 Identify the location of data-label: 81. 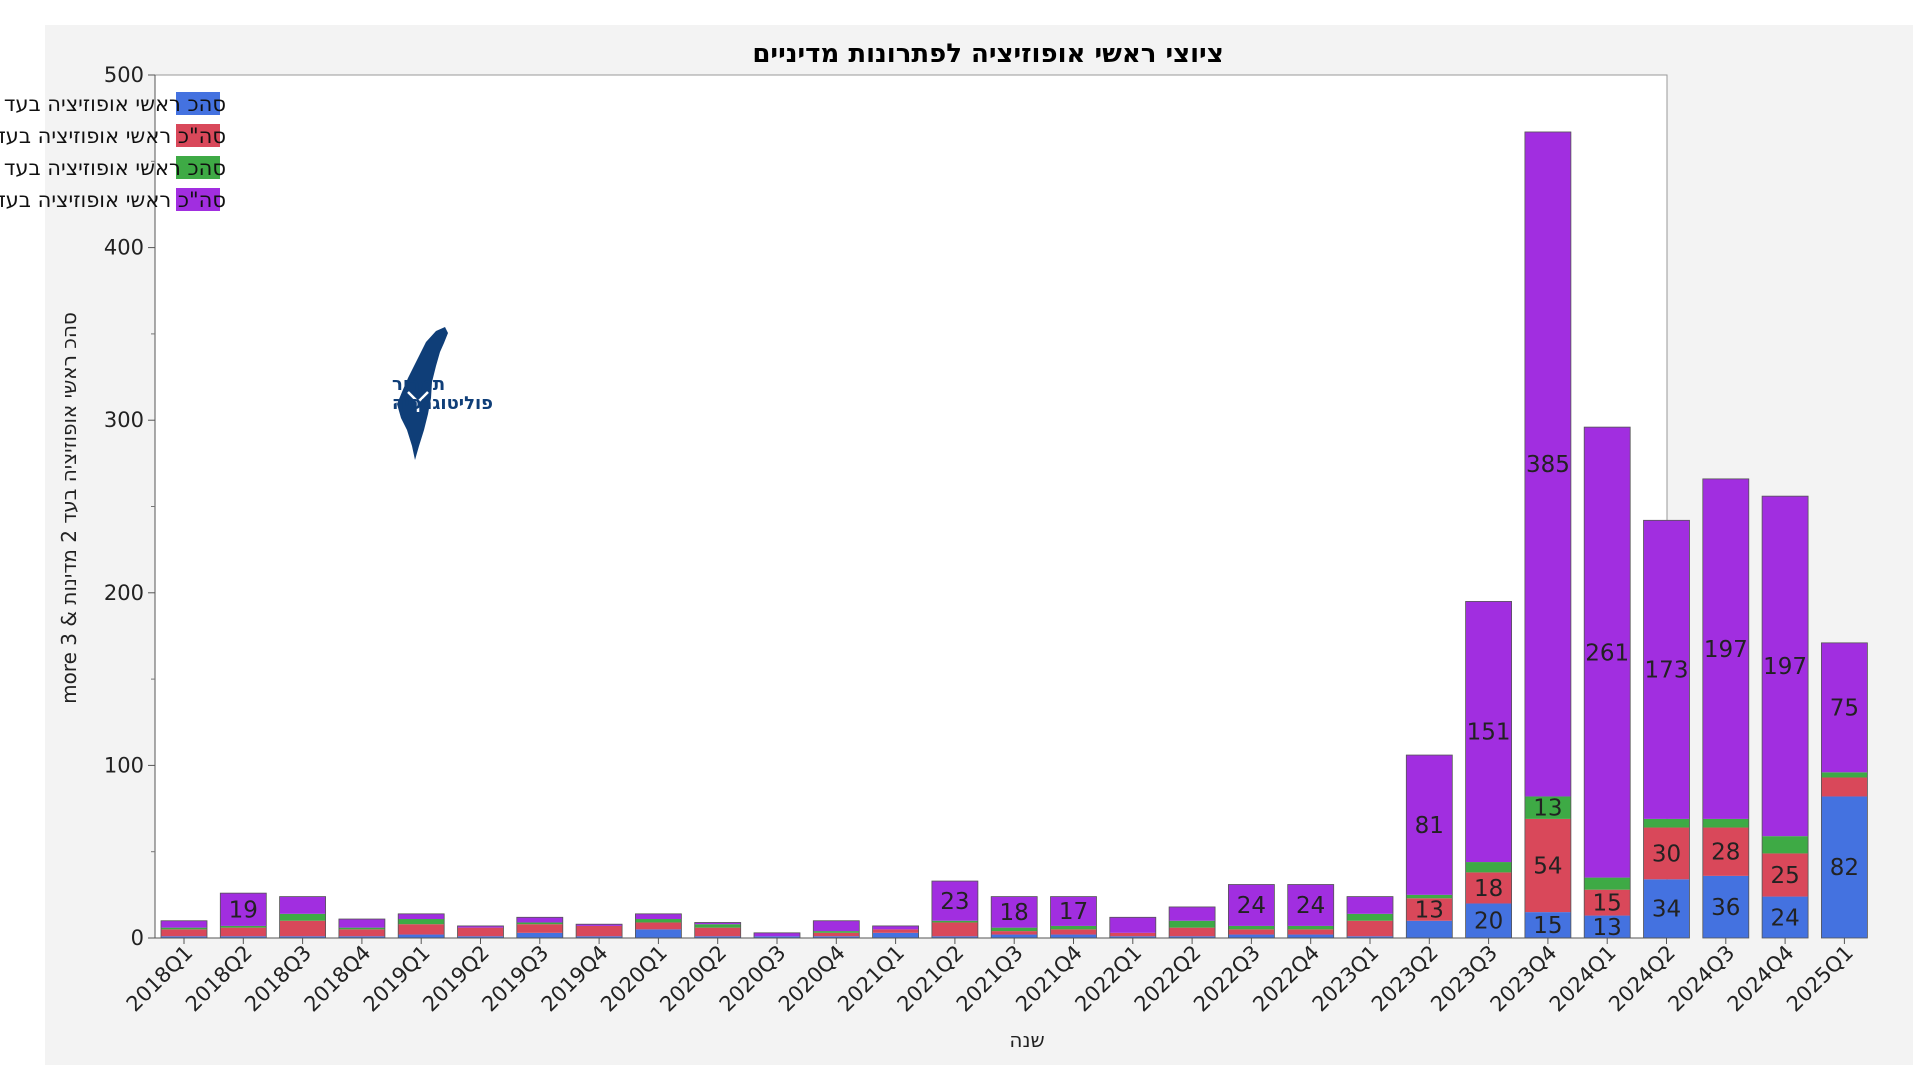
(1429, 826).